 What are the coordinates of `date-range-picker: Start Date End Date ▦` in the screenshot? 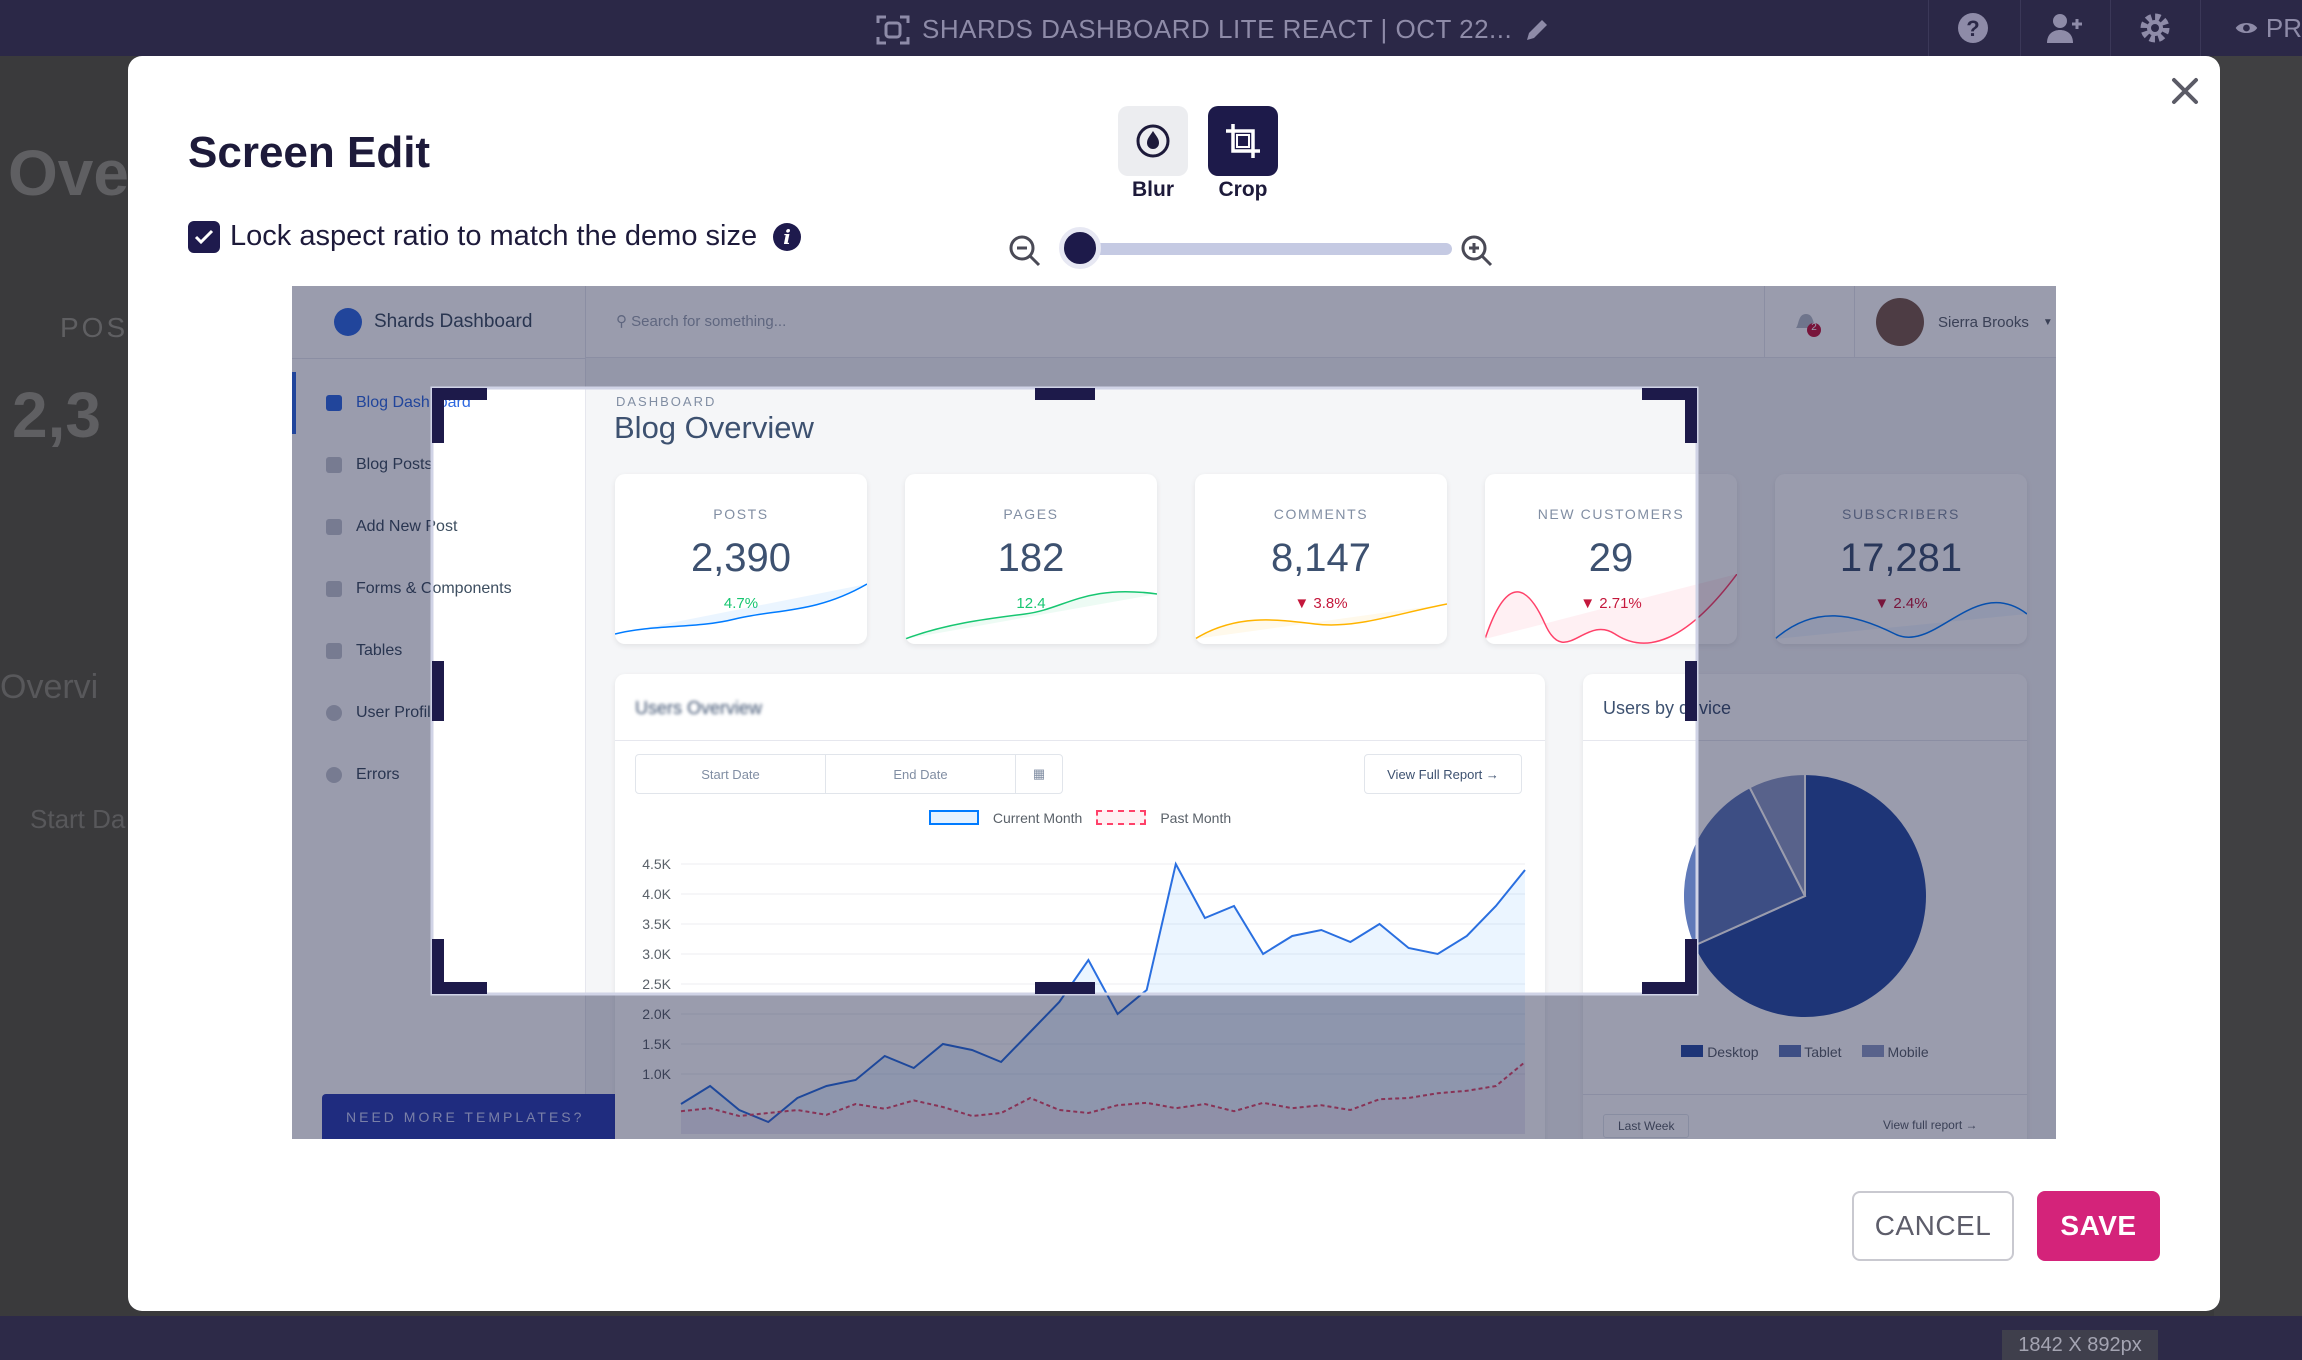 It's located at (849, 774).